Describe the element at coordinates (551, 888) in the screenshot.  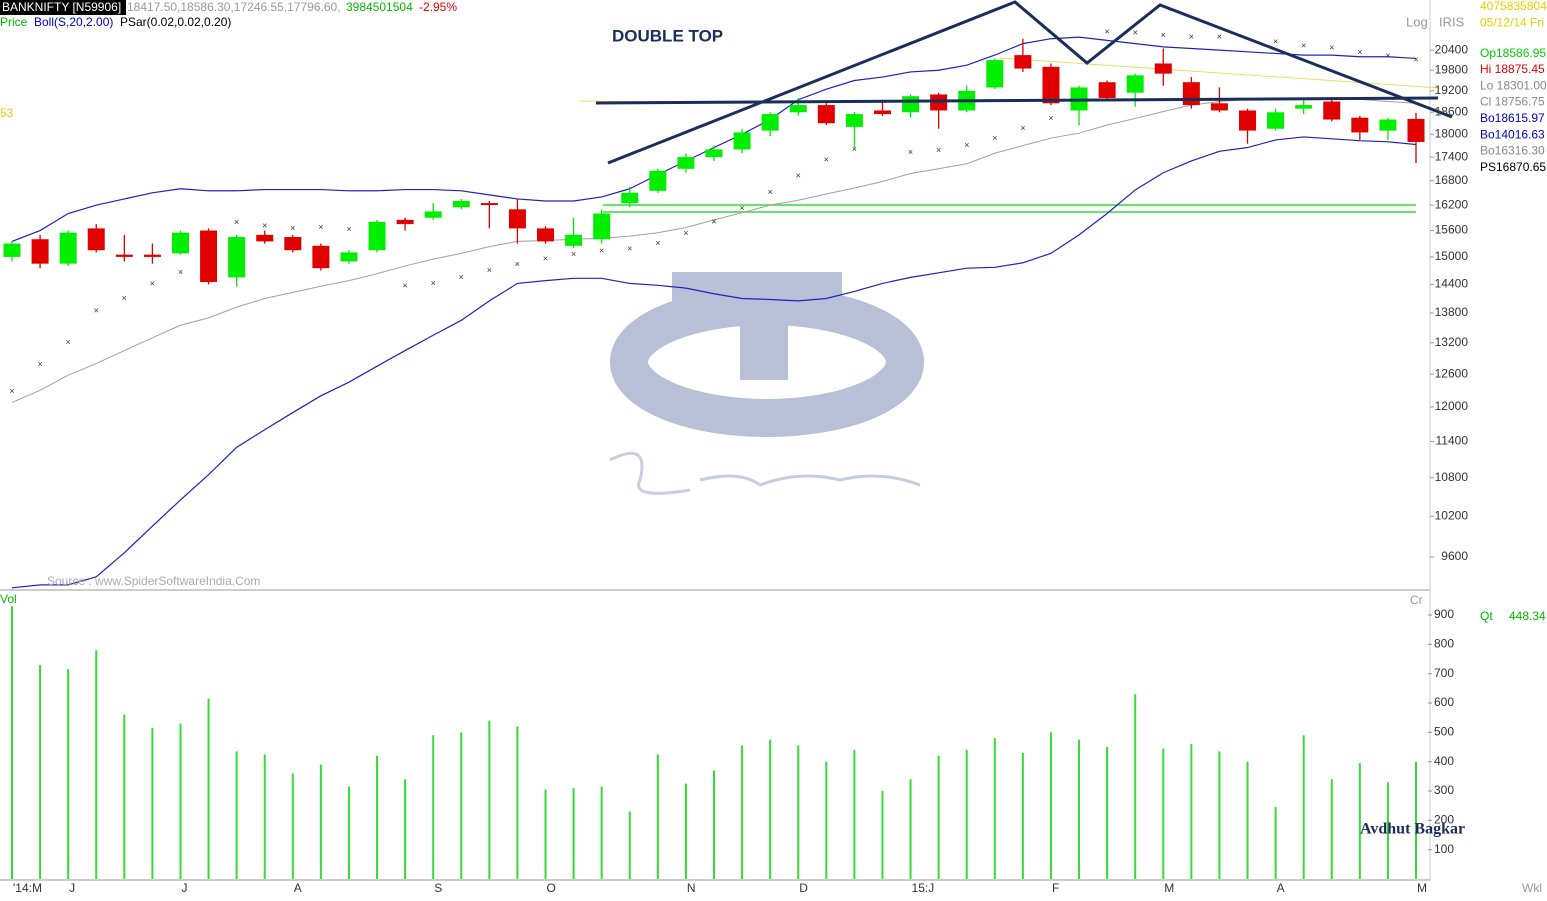
I see `x-tick-label: O` at that location.